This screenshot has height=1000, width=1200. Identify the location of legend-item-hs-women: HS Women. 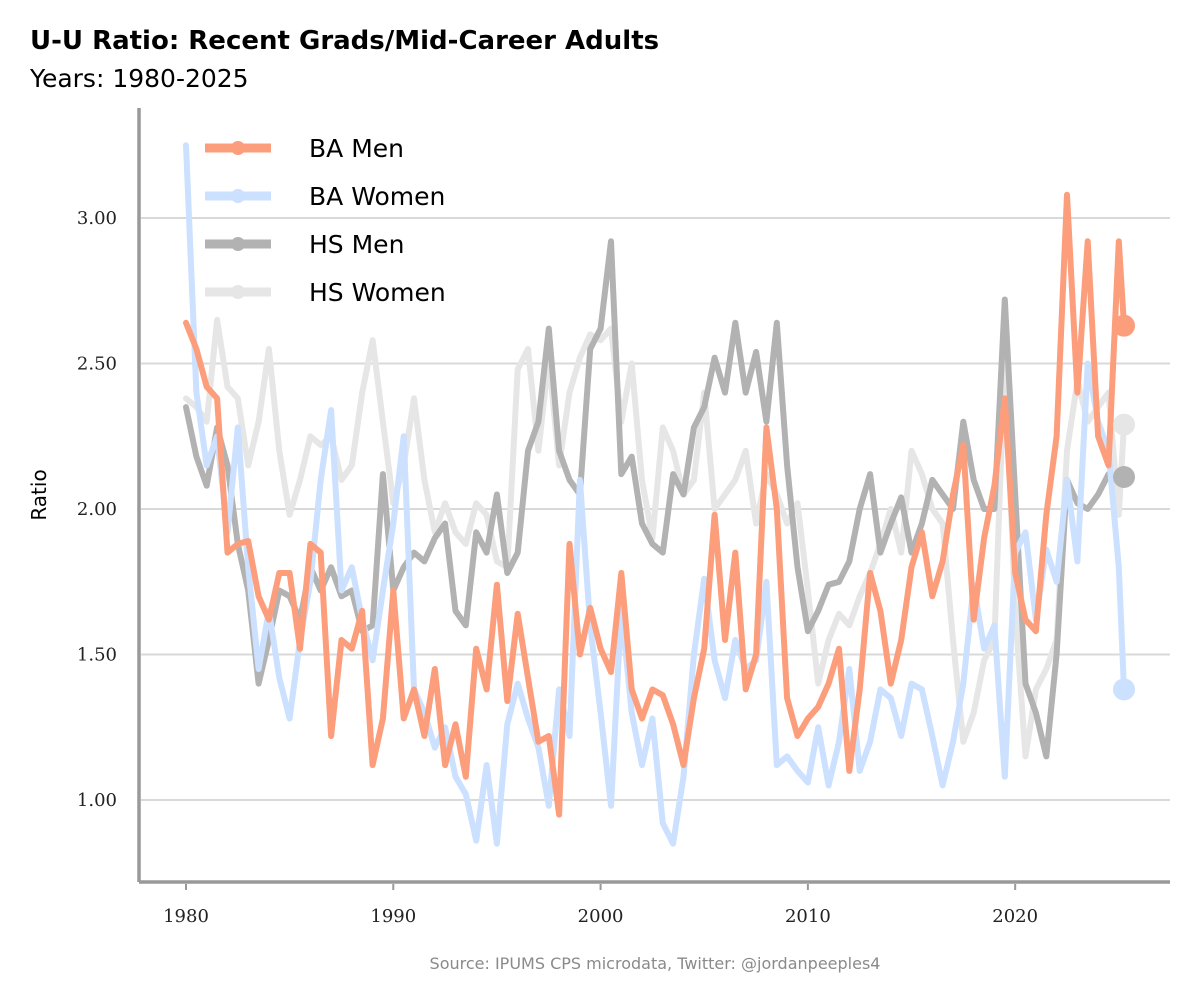
(325, 292).